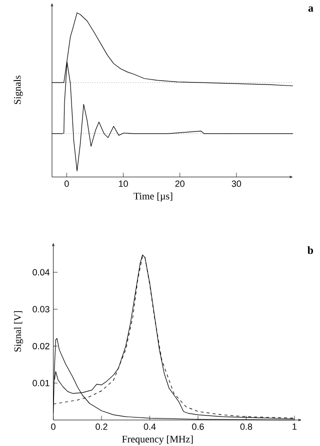 The width and height of the screenshot is (320, 446). What do you see at coordinates (237, 183) in the screenshot?
I see `x-tick-label: 30` at bounding box center [237, 183].